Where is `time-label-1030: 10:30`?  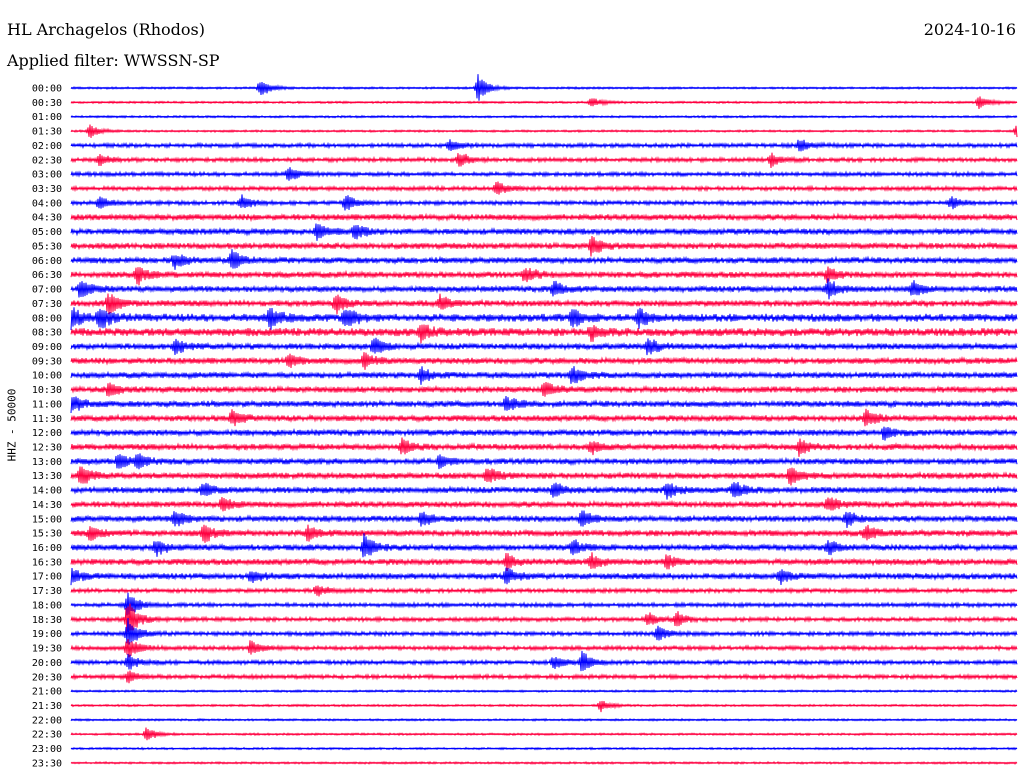
time-label-1030: 10:30 is located at coordinates (47, 390).